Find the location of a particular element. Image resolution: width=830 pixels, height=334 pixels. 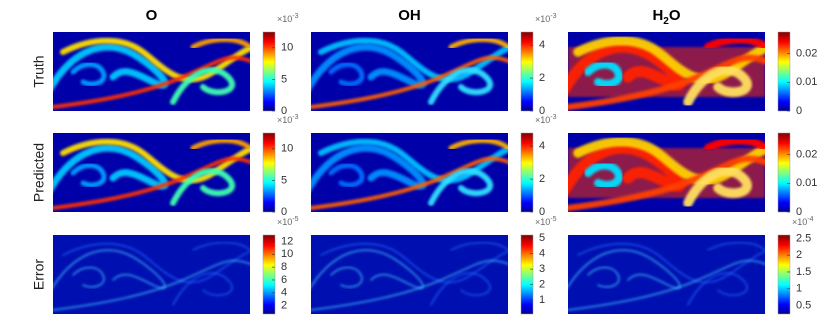

colorbar-tick-label: 0.5 is located at coordinates (803, 306).